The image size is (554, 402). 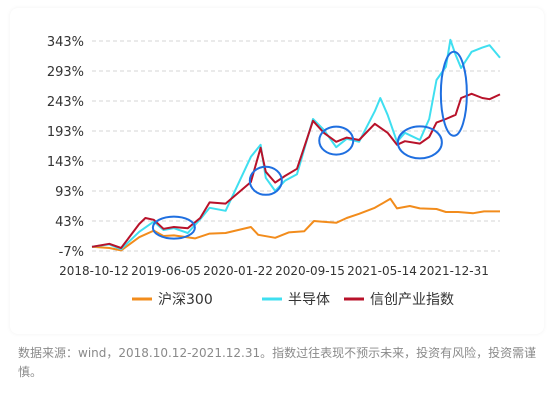 I want to click on x-tick-label: 2020-01-22, so click(x=238, y=271).